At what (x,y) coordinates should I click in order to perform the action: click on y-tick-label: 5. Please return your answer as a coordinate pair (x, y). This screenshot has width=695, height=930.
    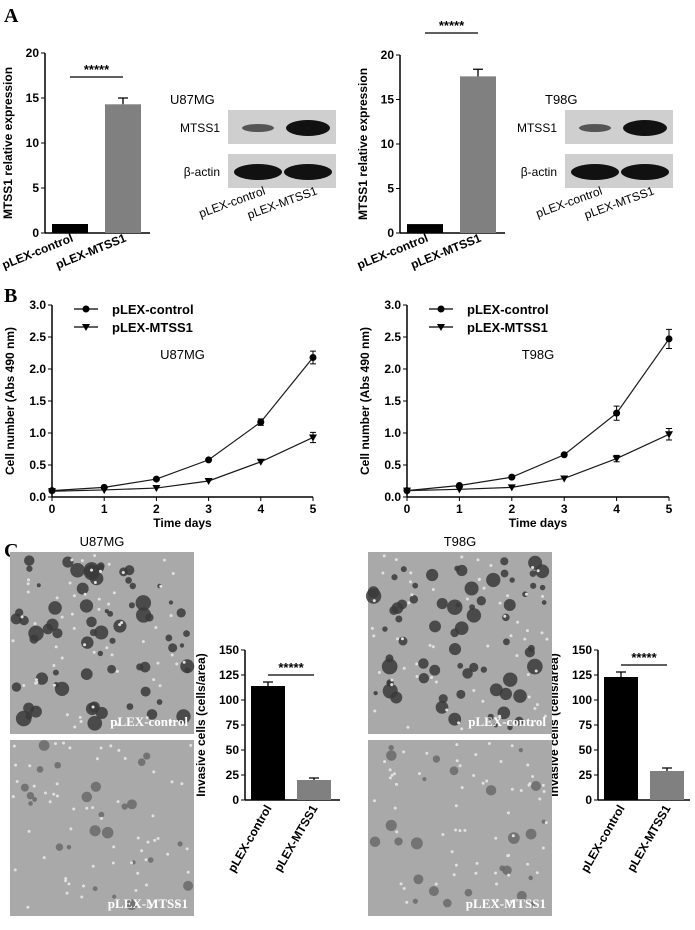
    Looking at the image, I should click on (35, 188).